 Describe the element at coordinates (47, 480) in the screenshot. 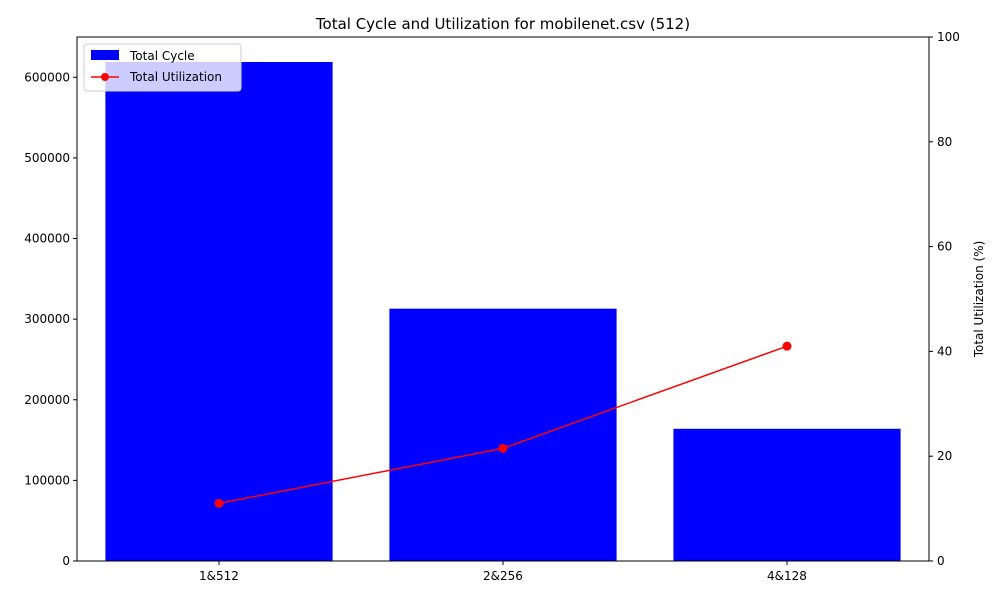

I see `left-y-tick-label: 100000` at that location.